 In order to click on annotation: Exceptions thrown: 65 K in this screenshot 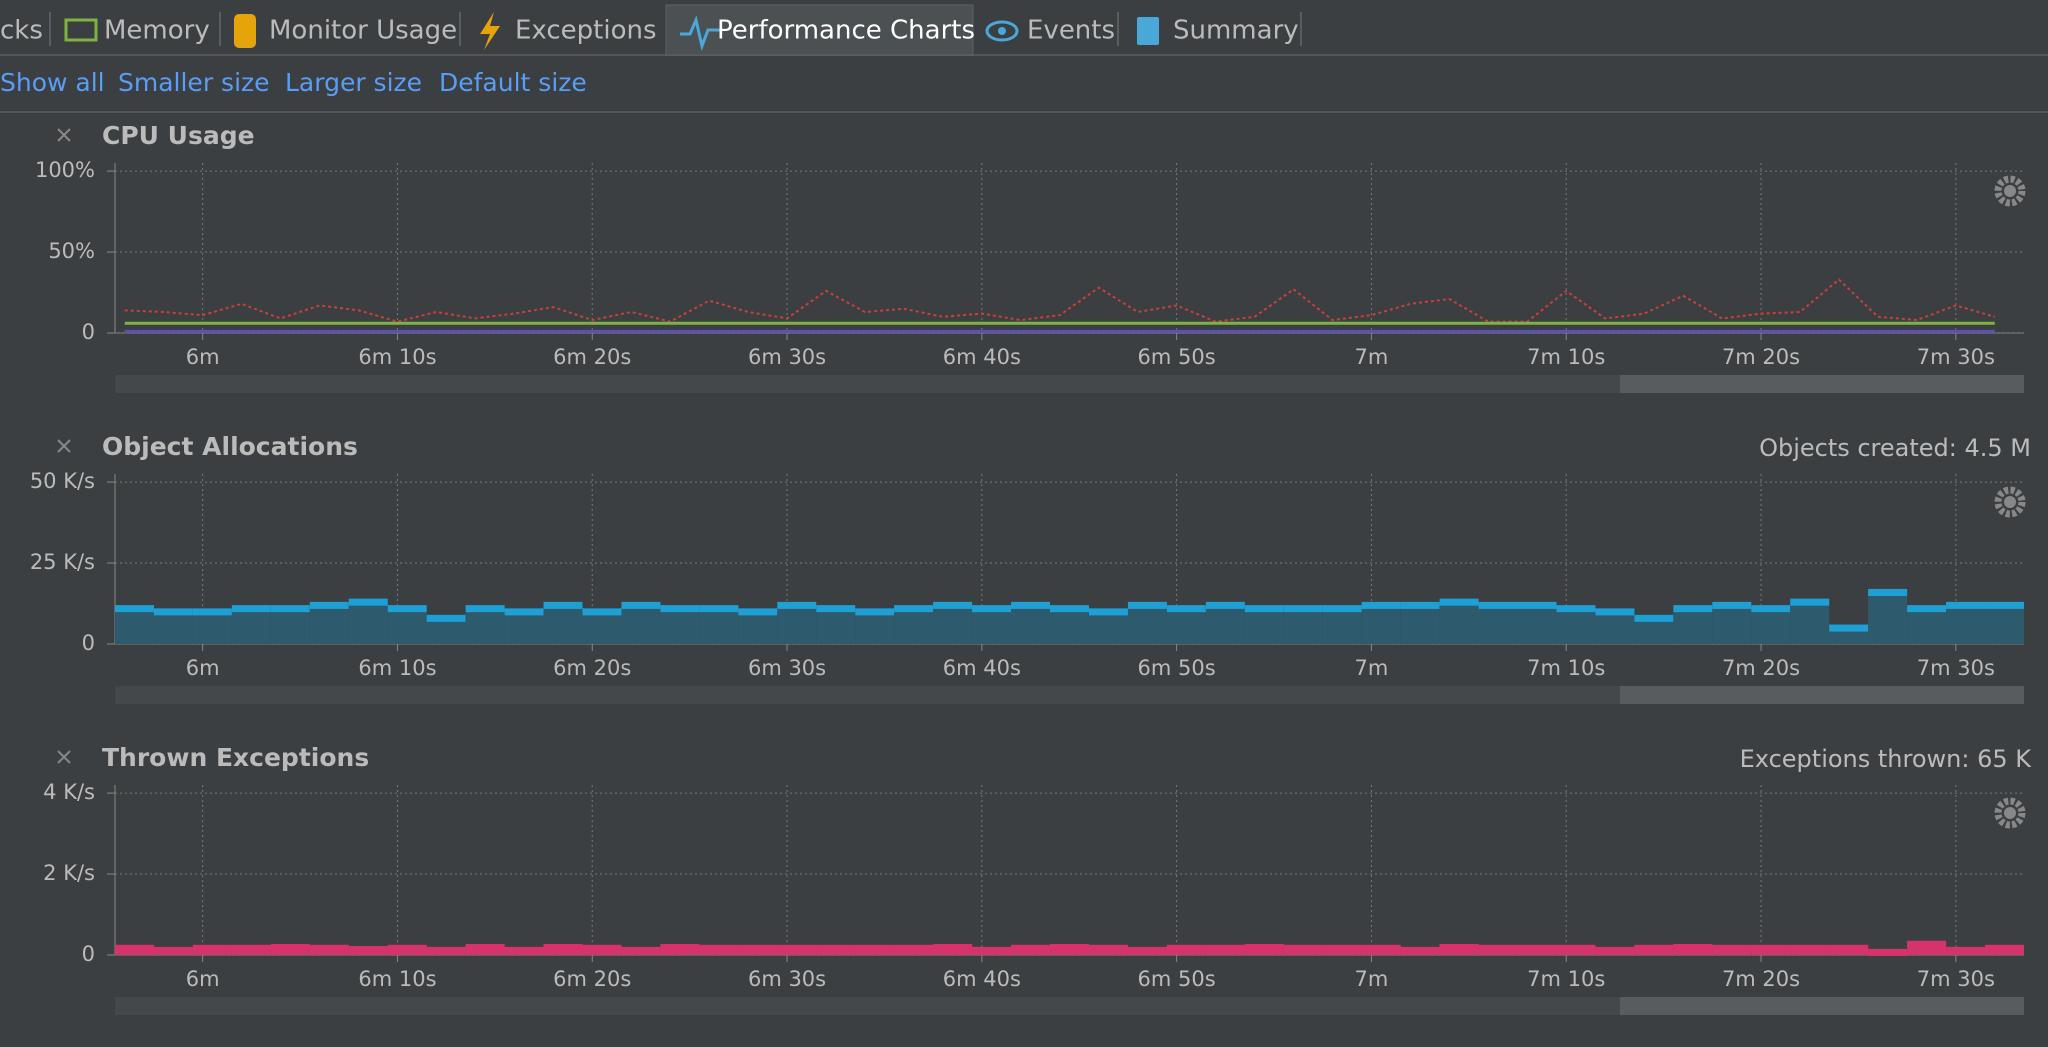, I will do `click(1886, 759)`.